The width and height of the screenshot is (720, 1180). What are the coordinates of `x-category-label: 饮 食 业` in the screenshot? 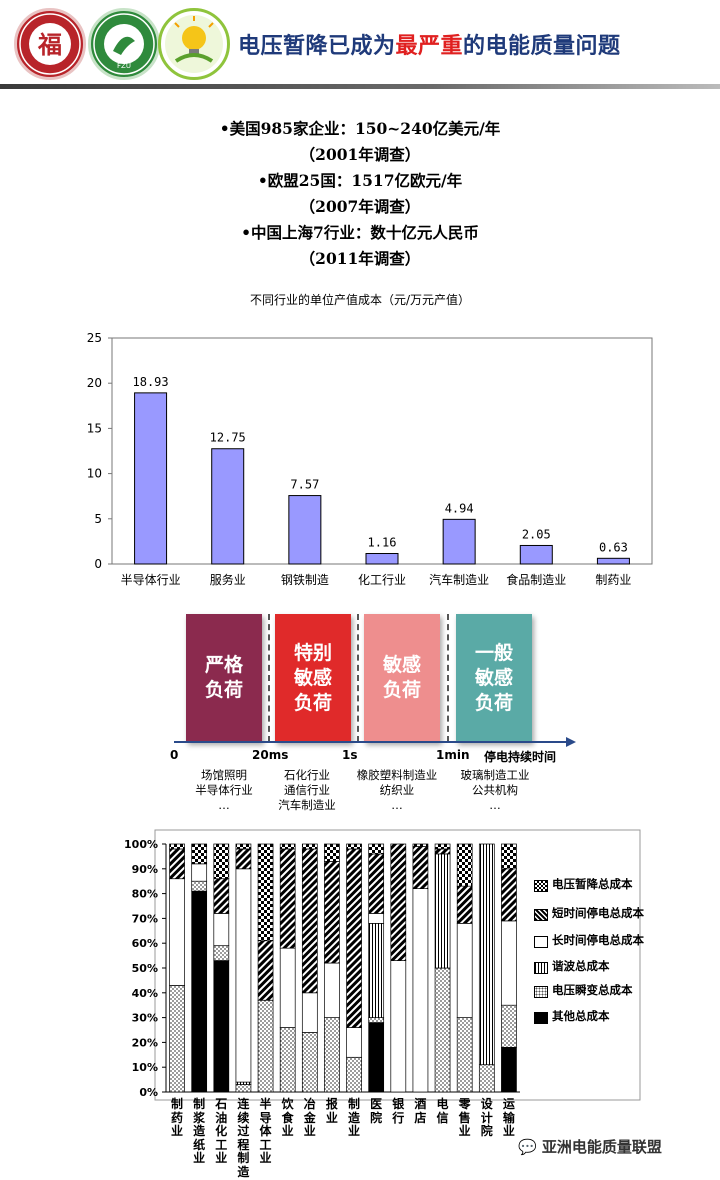 It's located at (287, 1117).